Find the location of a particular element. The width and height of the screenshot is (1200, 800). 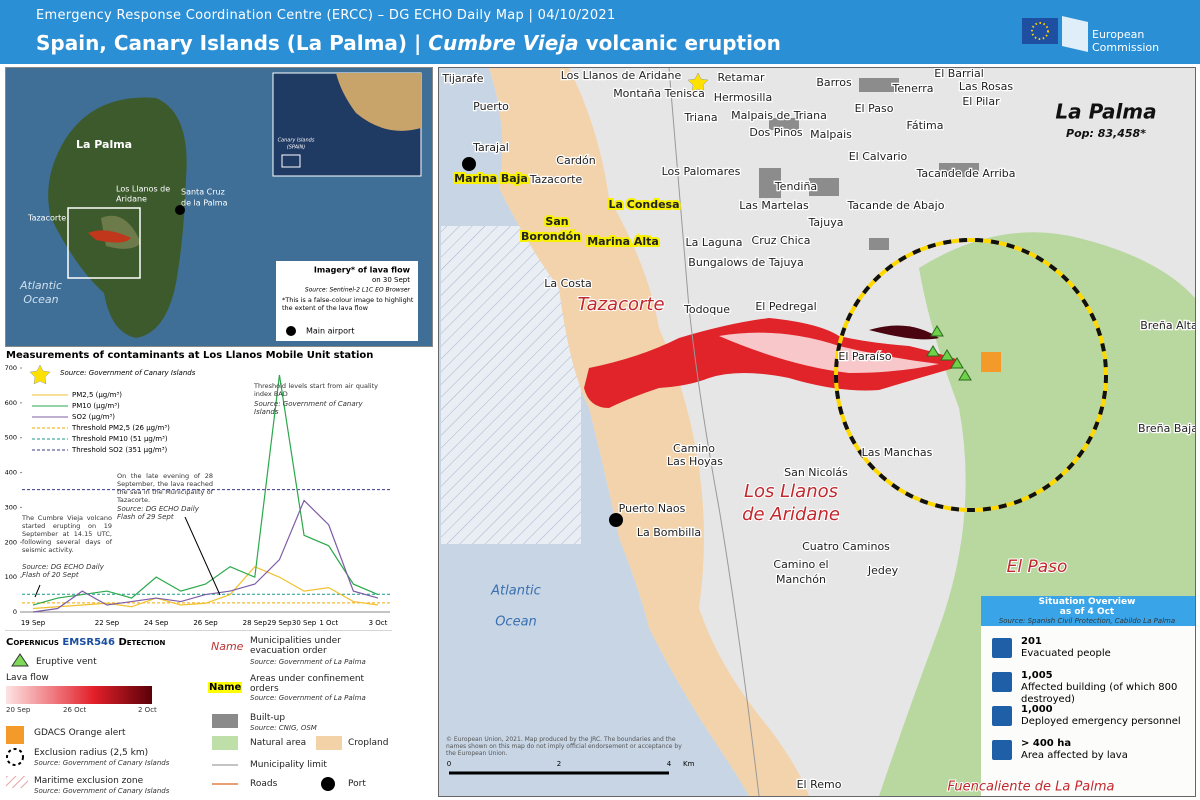

gdacs-icon is located at coordinates (15, 735).